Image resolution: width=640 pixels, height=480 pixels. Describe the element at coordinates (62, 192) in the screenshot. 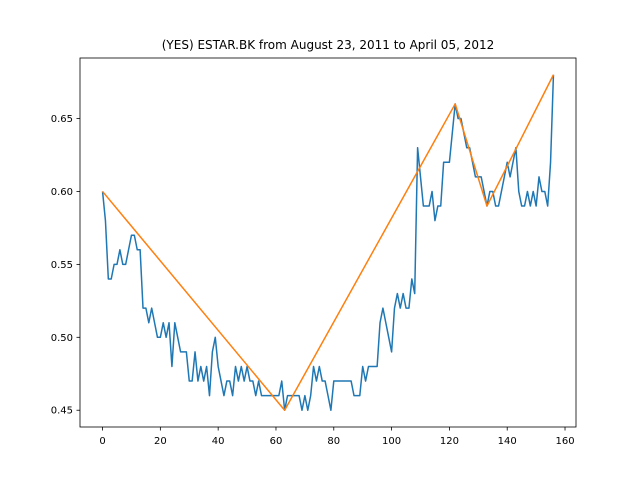

I see `y-tick-label: 0.60` at that location.